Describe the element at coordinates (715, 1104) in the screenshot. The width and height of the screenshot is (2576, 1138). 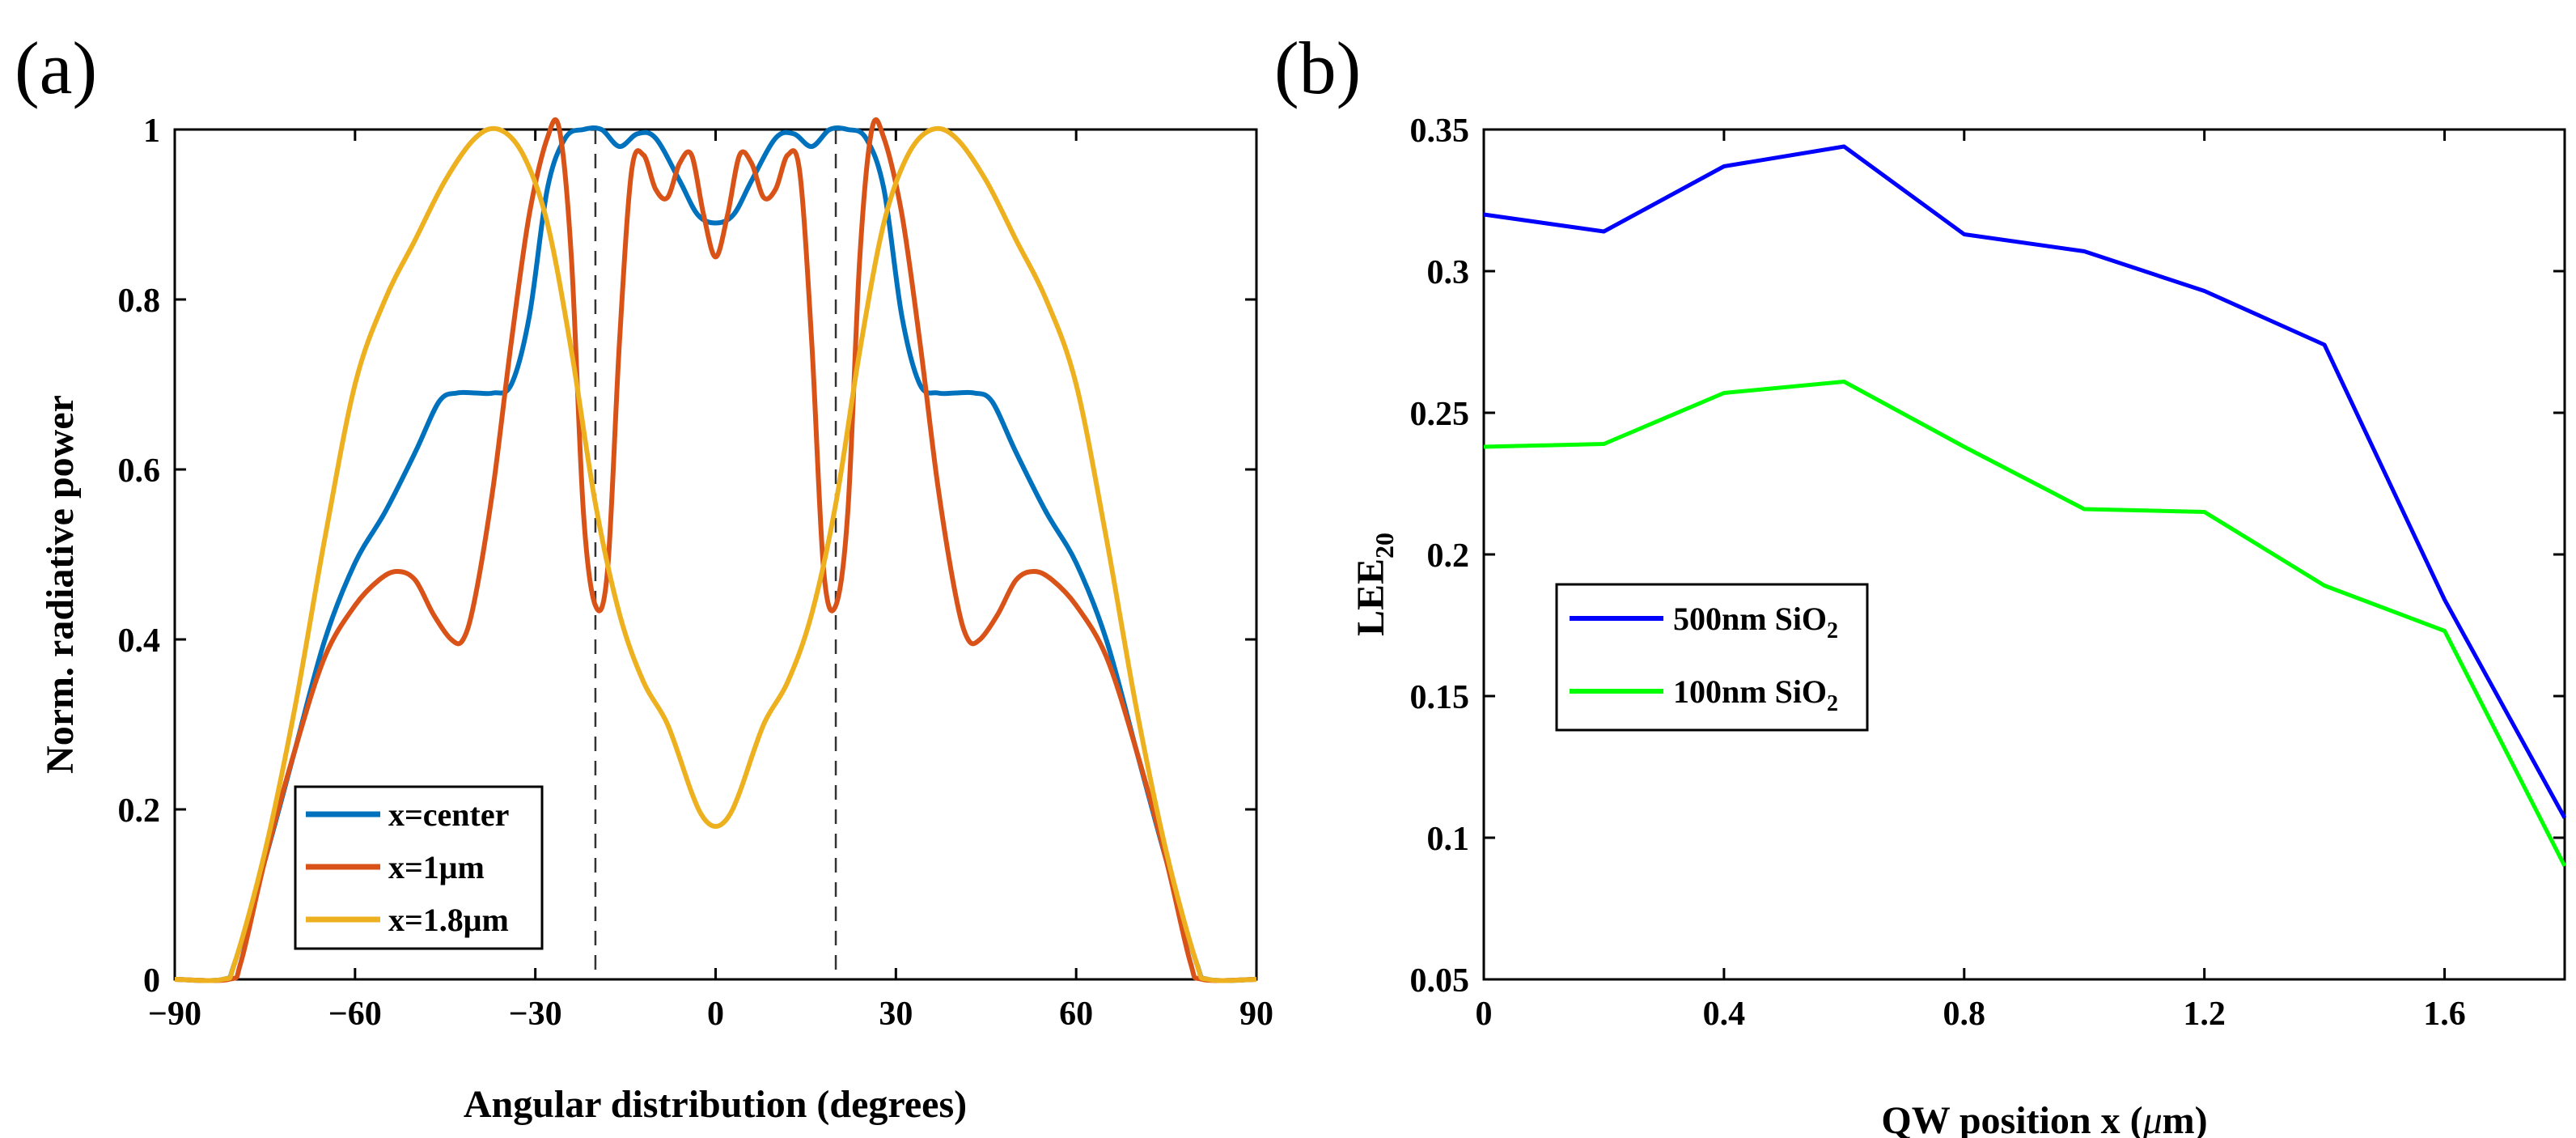
I see `chart-a-xlabel: Angular distribution (degrees)` at that location.